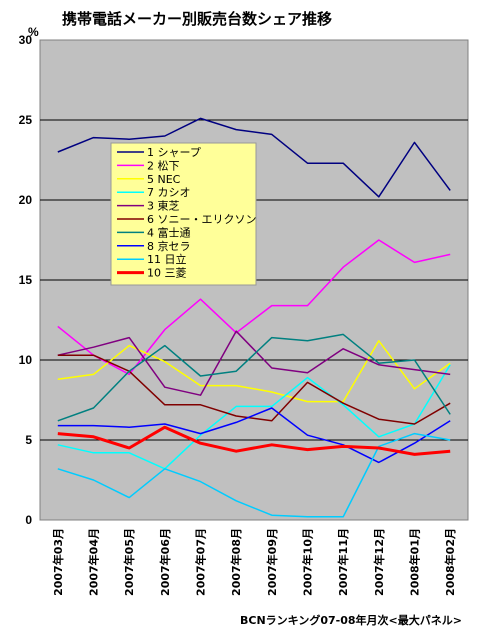  What do you see at coordinates (164, 179) in the screenshot?
I see `legend-label: 5 NEC` at bounding box center [164, 179].